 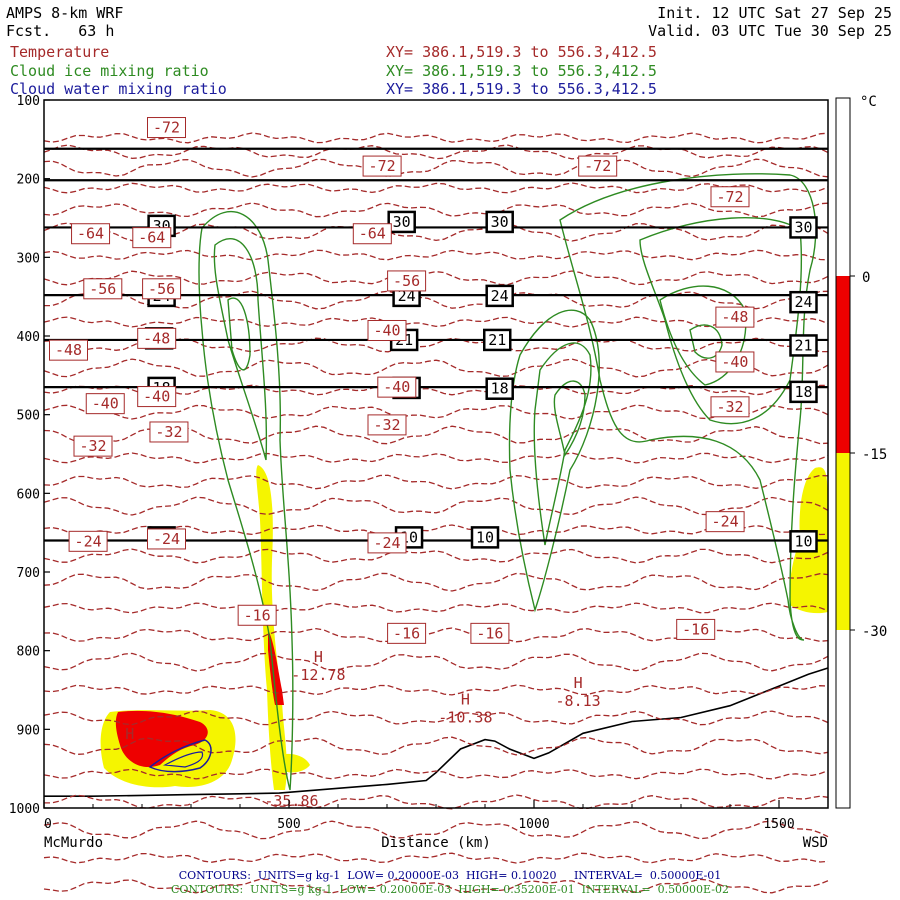 What do you see at coordinates (28, 730) in the screenshot?
I see `y-tick-label: 900` at bounding box center [28, 730].